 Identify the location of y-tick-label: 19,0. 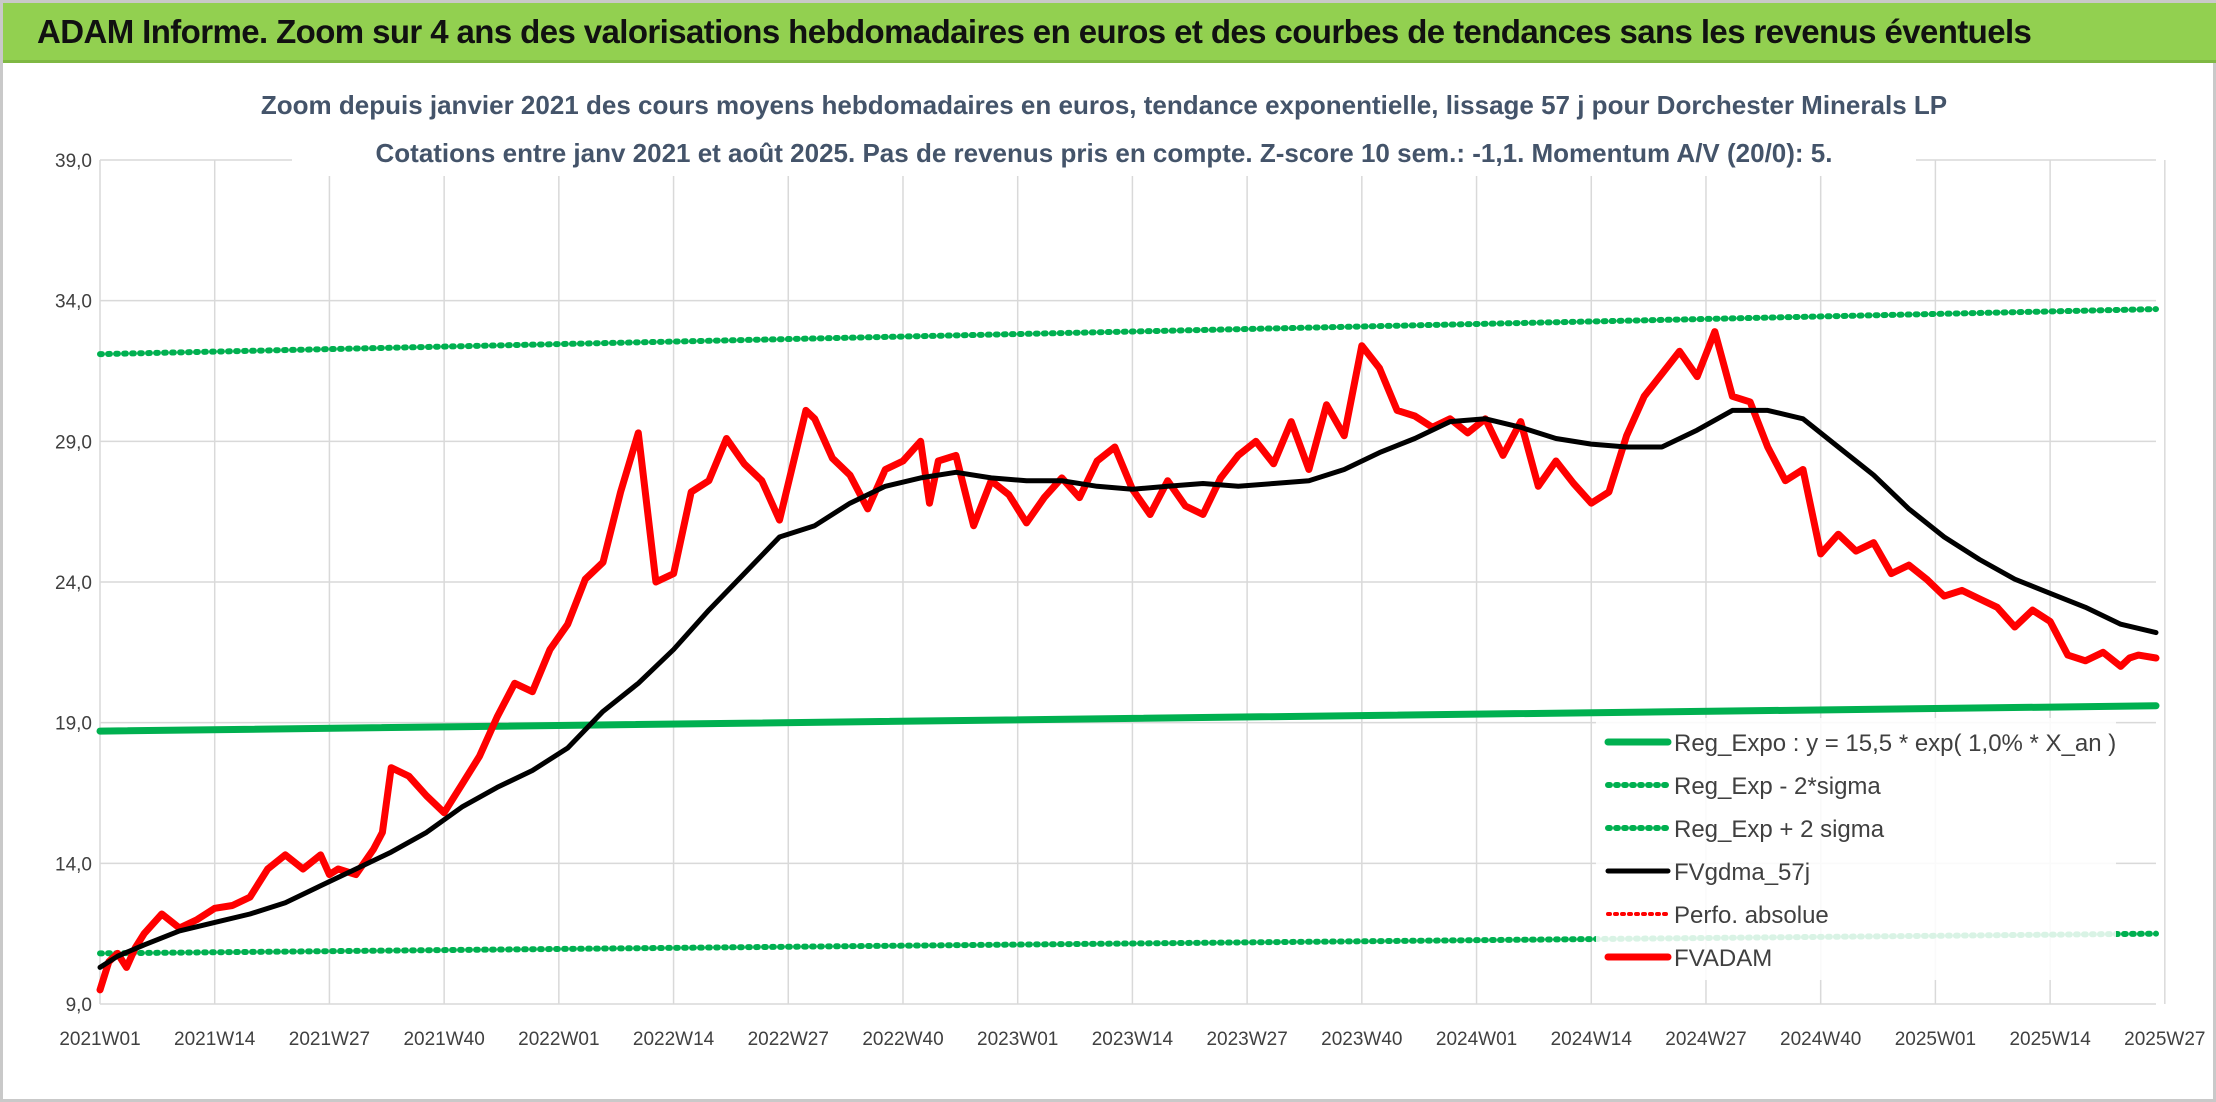
(73, 724).